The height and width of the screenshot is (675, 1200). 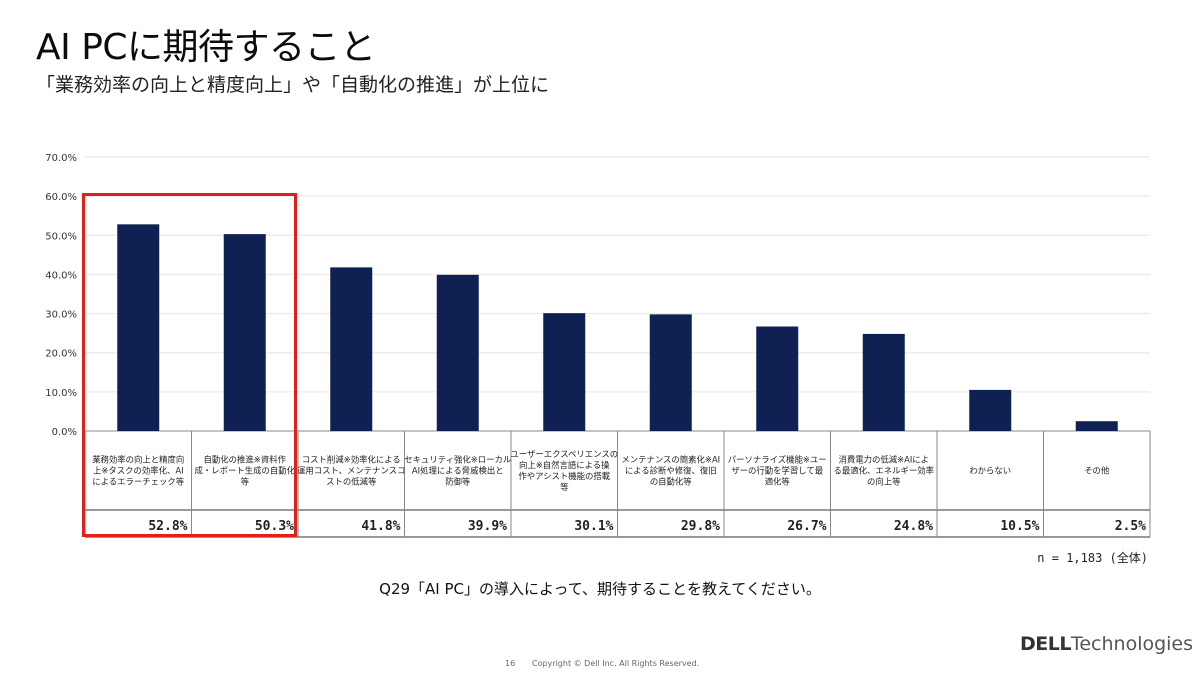 I want to click on y-tick-label: 10.0%, so click(x=61, y=393).